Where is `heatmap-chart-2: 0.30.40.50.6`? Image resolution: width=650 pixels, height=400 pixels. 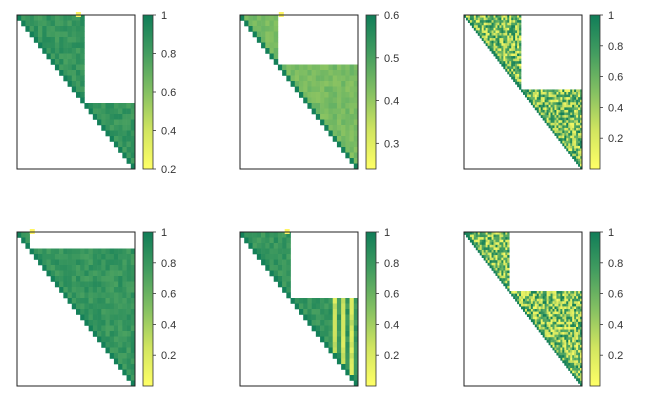 heatmap-chart-2: 0.30.40.50.6 is located at coordinates (319, 90).